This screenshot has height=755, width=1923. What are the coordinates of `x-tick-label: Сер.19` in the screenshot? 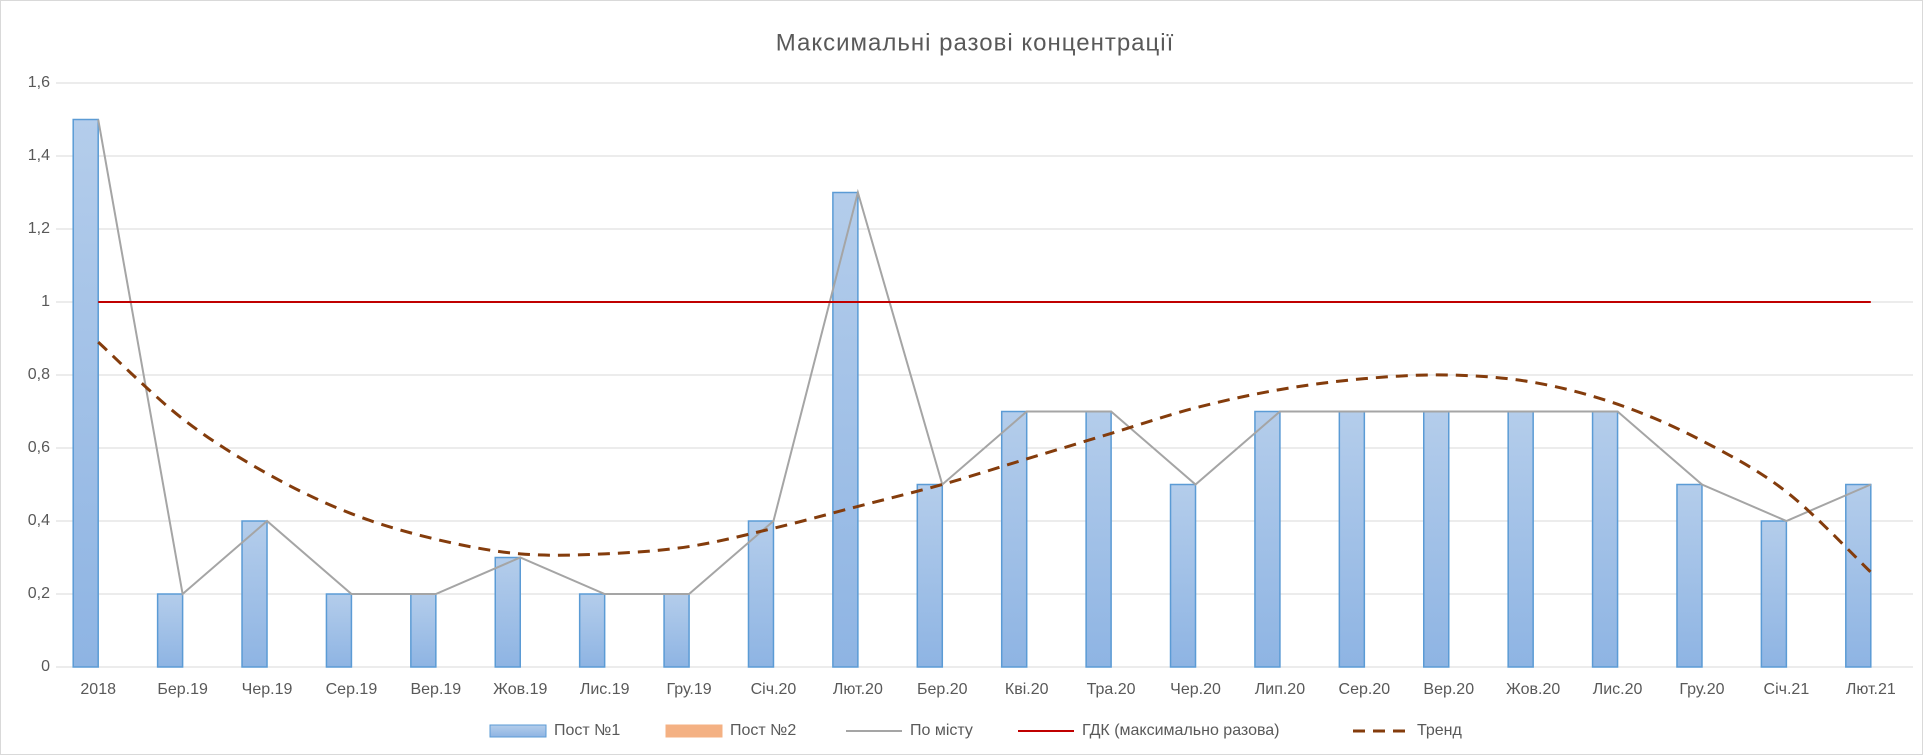 It's located at (352, 689).